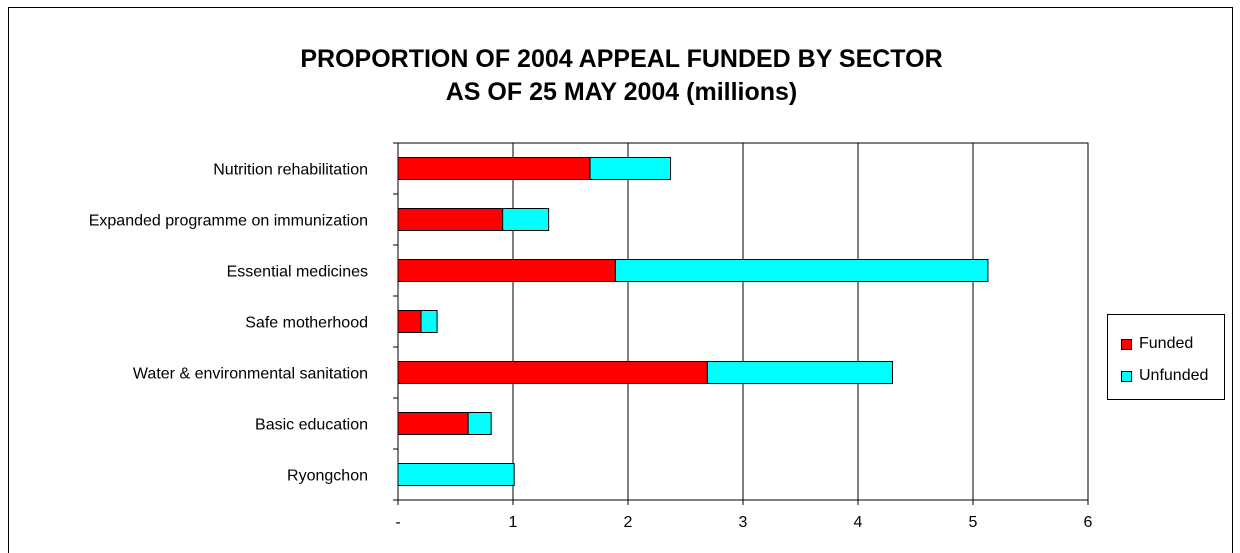  I want to click on legend-item-funded: Funded, so click(1157, 344).